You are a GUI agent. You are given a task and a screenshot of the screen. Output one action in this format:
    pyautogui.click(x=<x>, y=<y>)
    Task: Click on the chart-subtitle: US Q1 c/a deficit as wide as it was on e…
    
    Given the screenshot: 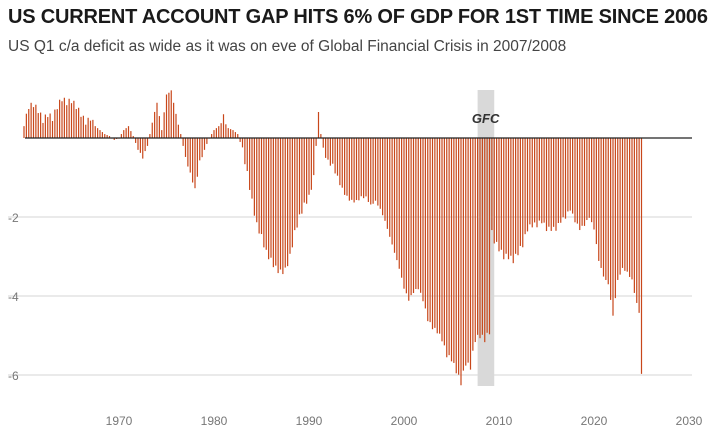 What is the action you would take?
    pyautogui.click(x=287, y=46)
    